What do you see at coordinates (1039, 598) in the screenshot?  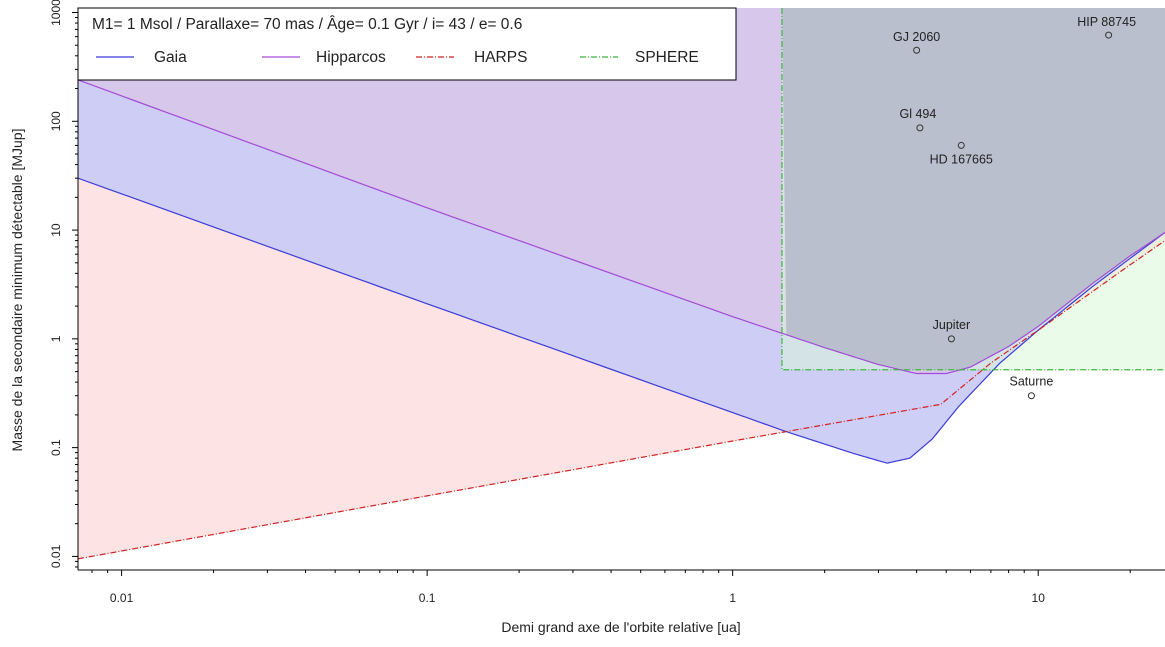 I see `x-tick-label: 10` at bounding box center [1039, 598].